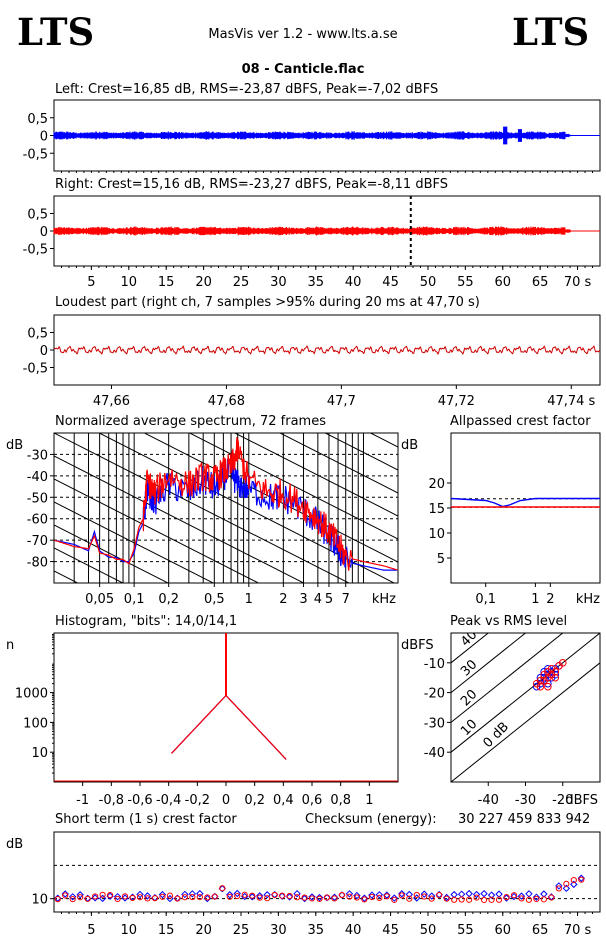 The height and width of the screenshot is (946, 606). Describe the element at coordinates (434, 753) in the screenshot. I see `peak-rms-ytick-label: -40` at that location.